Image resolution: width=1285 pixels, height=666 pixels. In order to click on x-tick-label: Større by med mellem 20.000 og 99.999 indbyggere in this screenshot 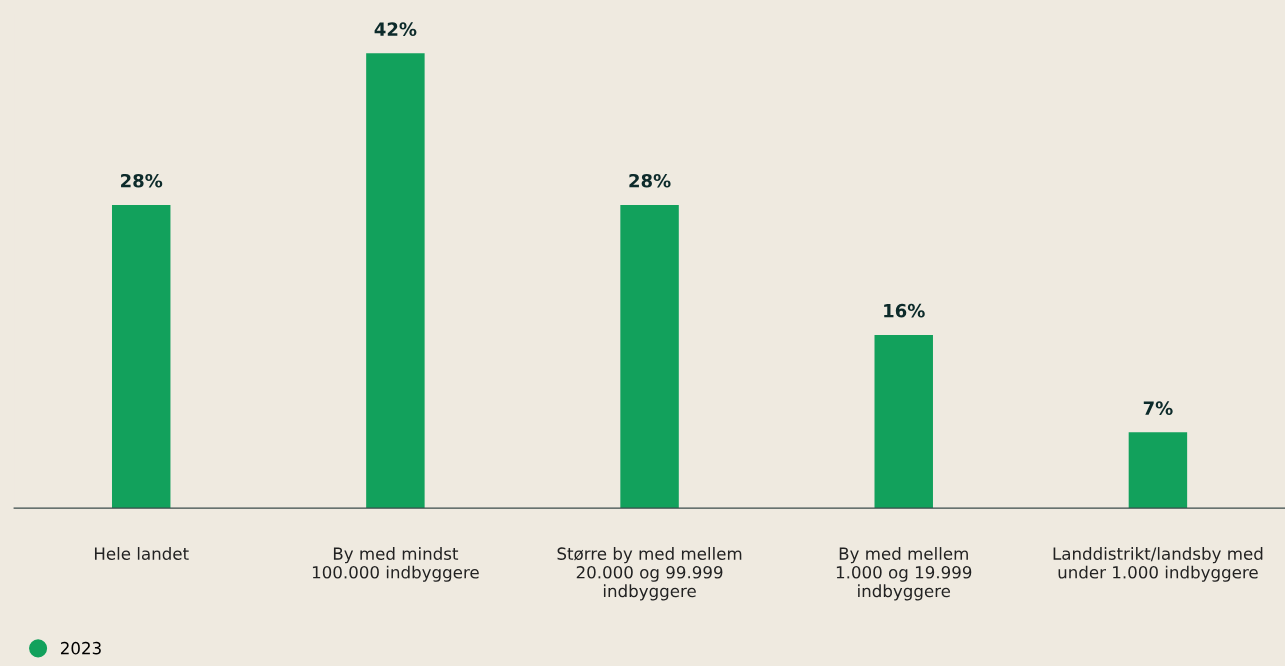, I will do `click(649, 574)`.